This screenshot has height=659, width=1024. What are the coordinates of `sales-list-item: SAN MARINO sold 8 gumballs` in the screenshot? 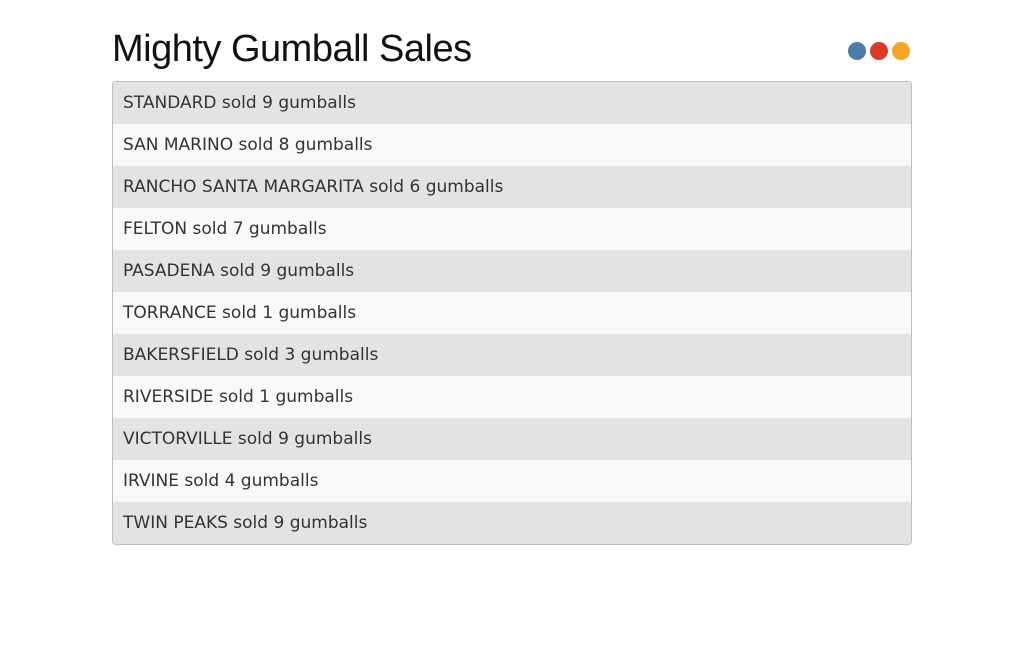 It's located at (512, 145).